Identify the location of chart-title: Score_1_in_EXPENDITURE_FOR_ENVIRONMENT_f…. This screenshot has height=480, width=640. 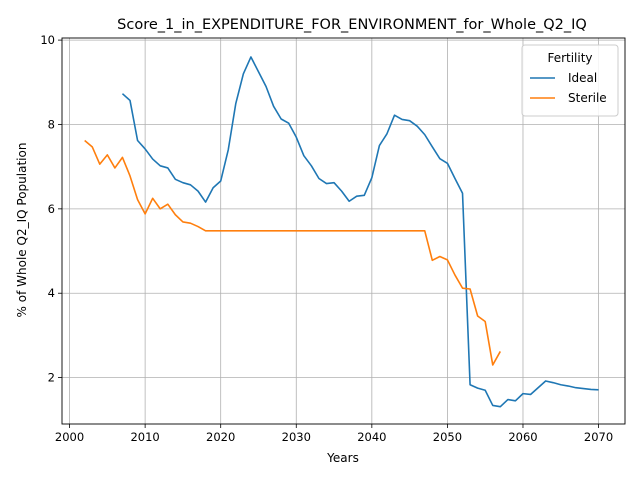
(352, 25).